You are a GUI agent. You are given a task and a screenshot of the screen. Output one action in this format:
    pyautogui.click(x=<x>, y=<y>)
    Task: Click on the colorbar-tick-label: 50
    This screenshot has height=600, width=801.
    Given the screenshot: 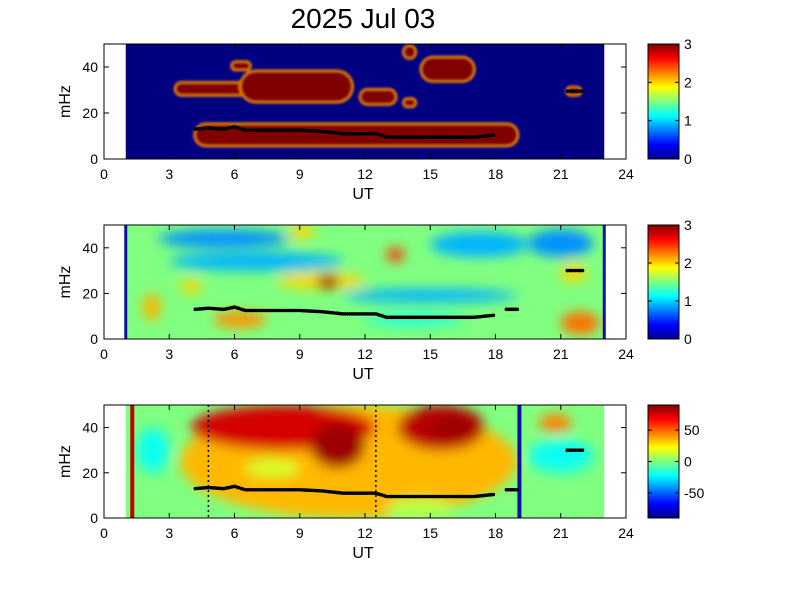 What is the action you would take?
    pyautogui.click(x=692, y=430)
    